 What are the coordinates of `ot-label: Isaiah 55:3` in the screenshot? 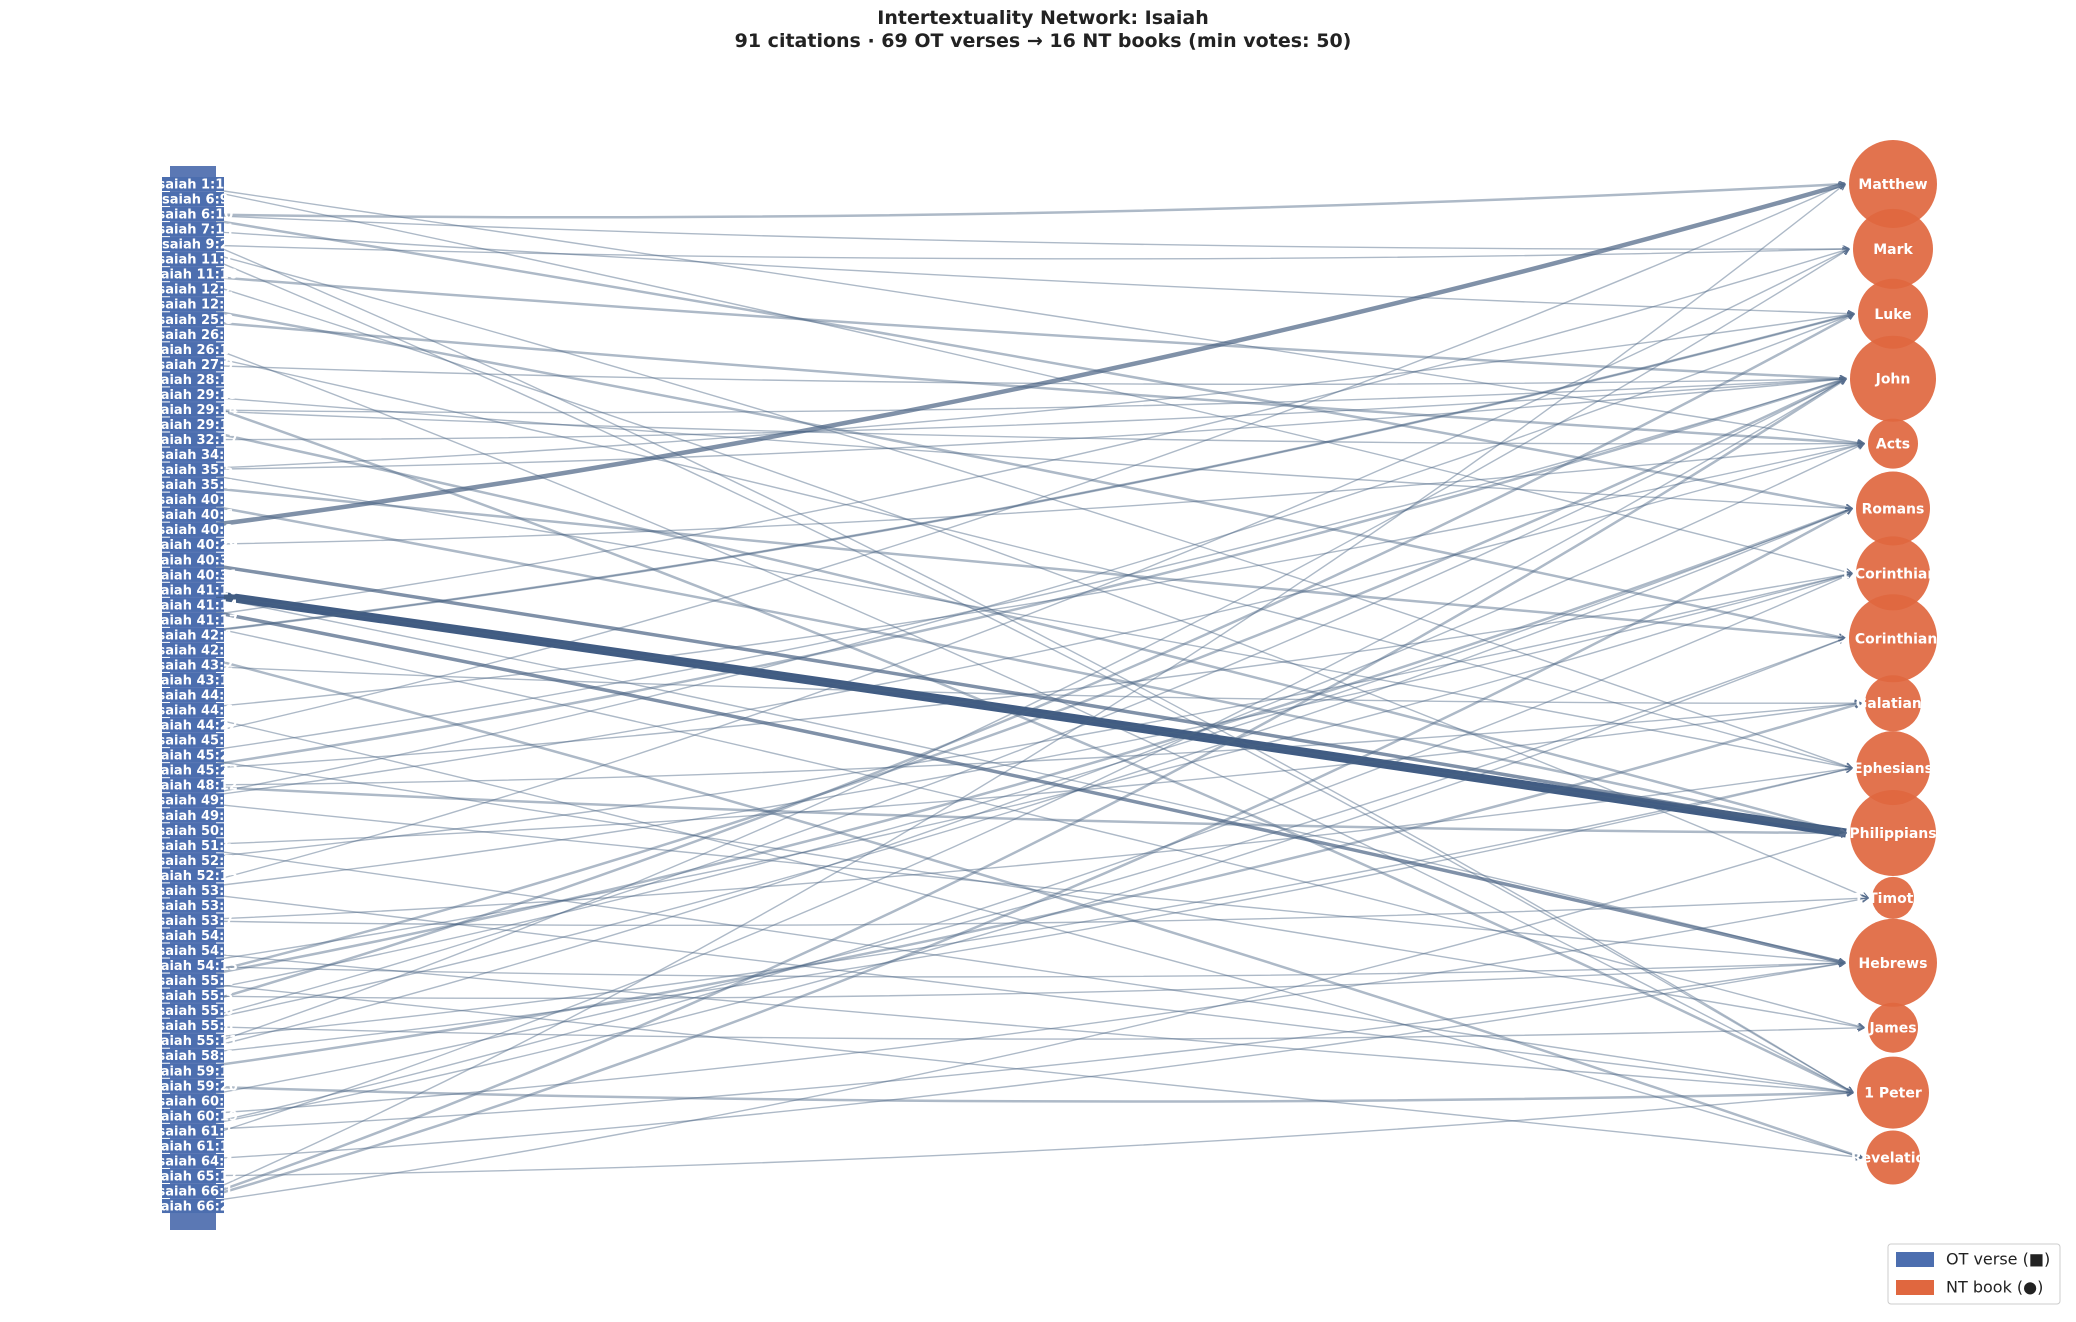 It's located at (193, 996).